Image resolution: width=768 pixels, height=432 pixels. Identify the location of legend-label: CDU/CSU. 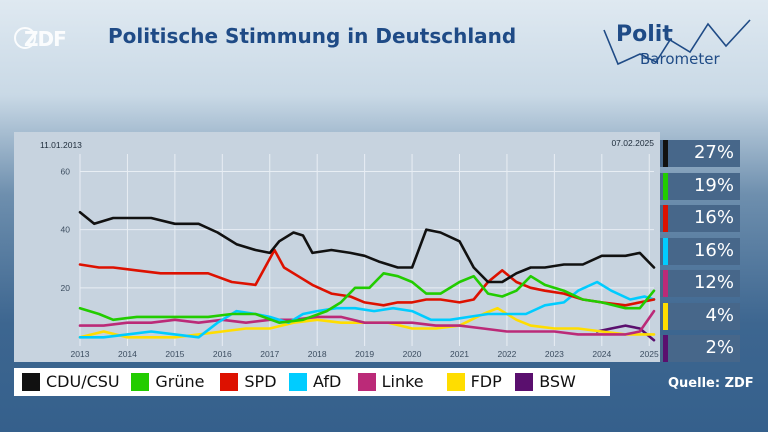
(83, 381).